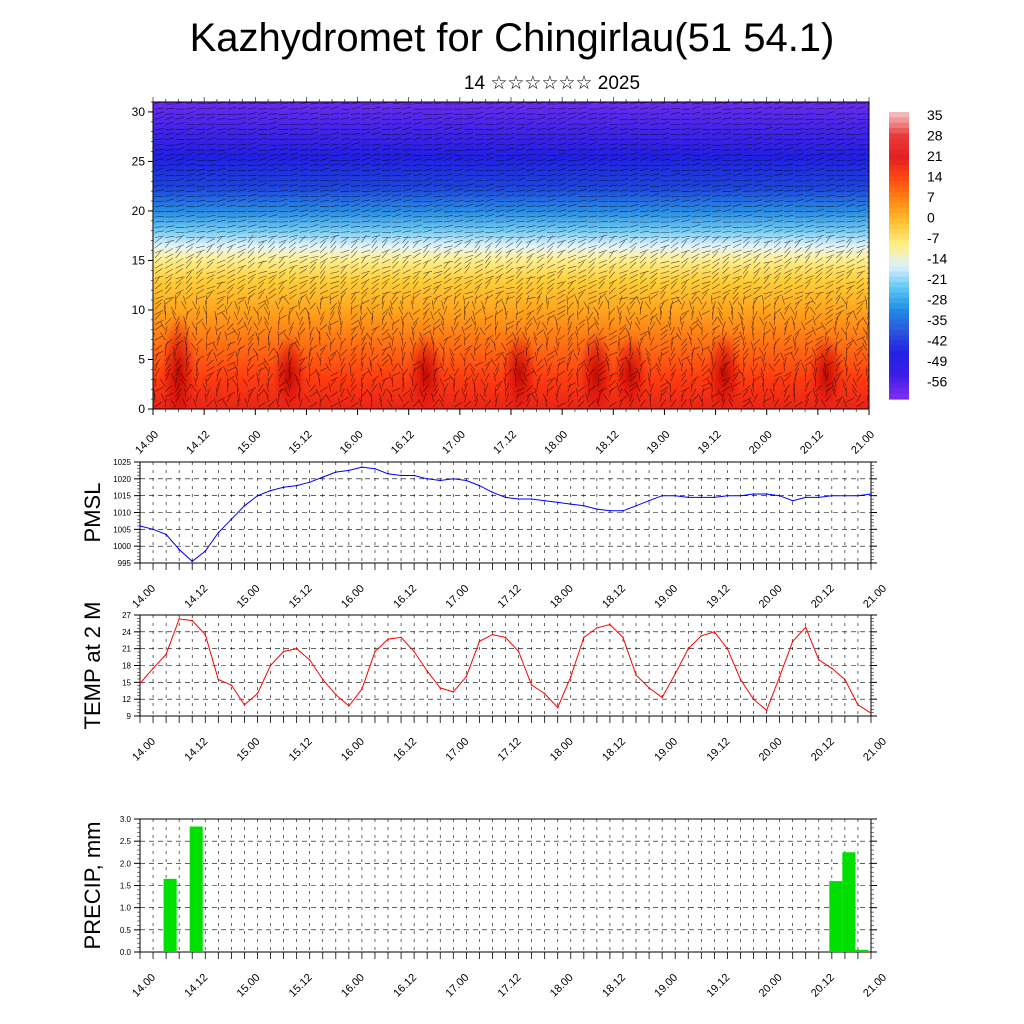 The width and height of the screenshot is (1024, 1024). What do you see at coordinates (454, 443) in the screenshot?
I see `heatmap-x-tick-label: 17.00` at bounding box center [454, 443].